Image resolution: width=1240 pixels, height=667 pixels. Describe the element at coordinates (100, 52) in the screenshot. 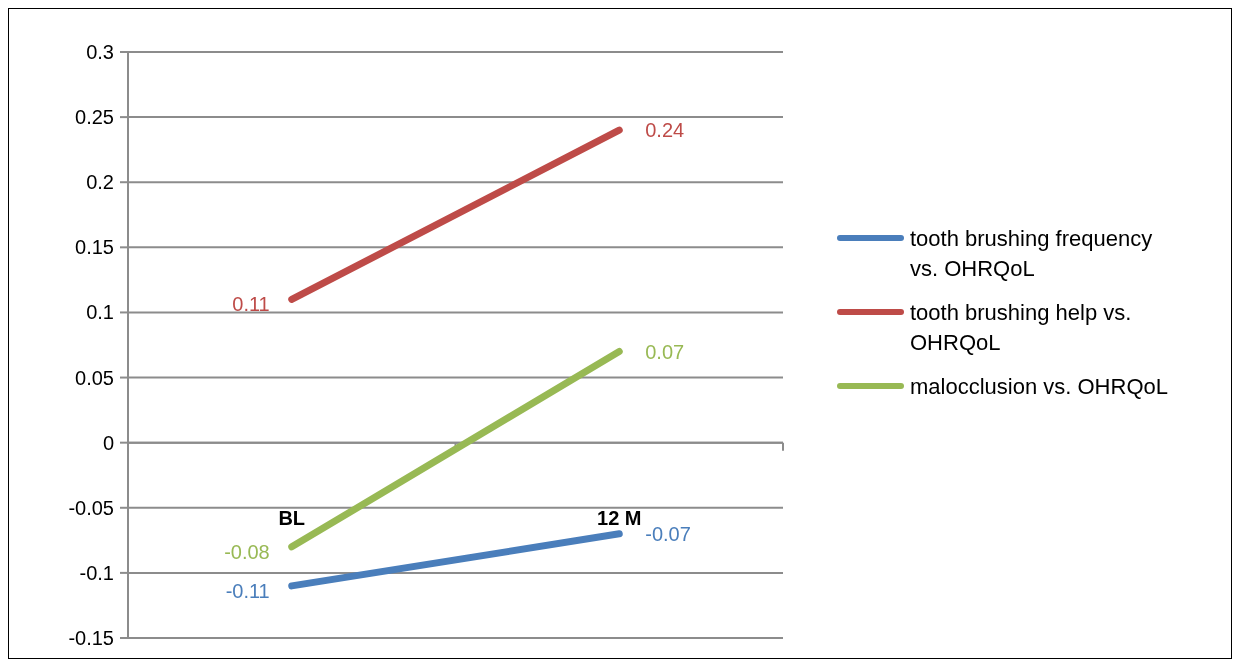

I see `y-tick-label: 0.3` at that location.